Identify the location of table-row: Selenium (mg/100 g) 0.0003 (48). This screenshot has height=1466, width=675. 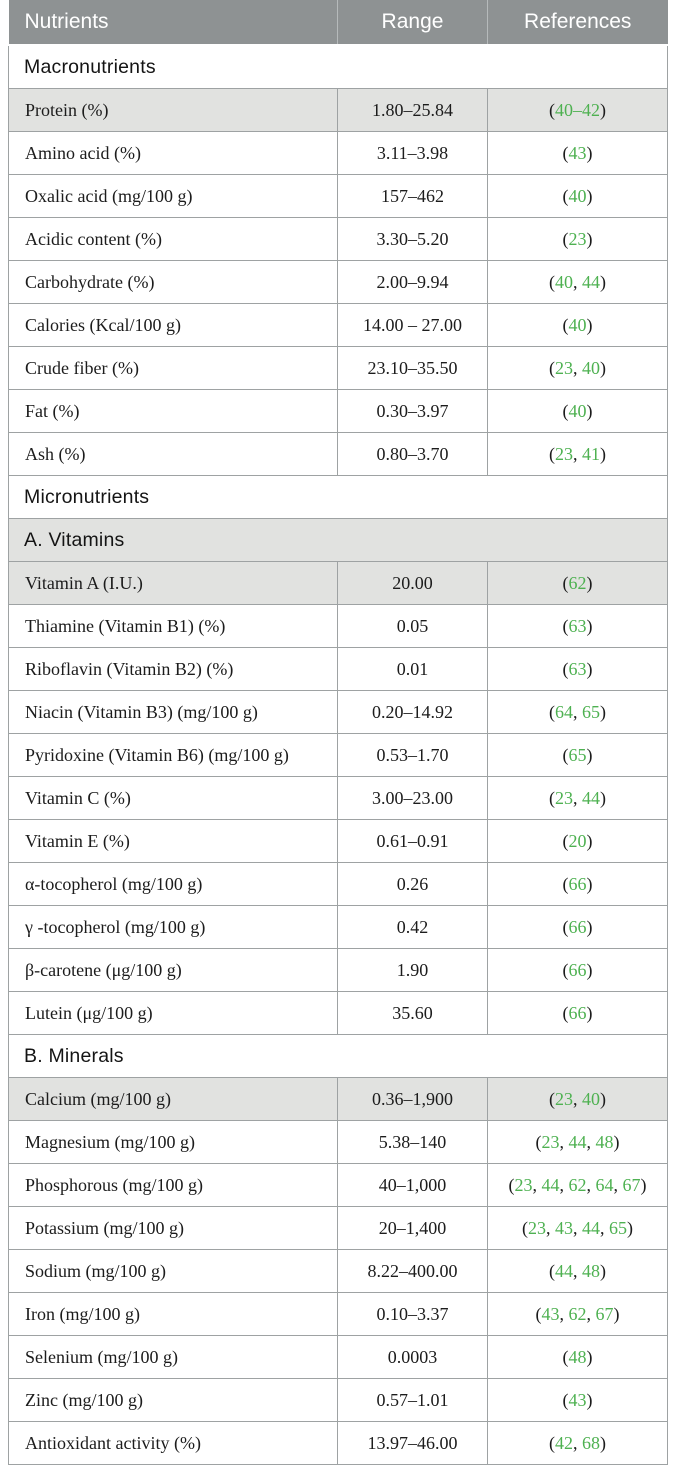
(338, 1357).